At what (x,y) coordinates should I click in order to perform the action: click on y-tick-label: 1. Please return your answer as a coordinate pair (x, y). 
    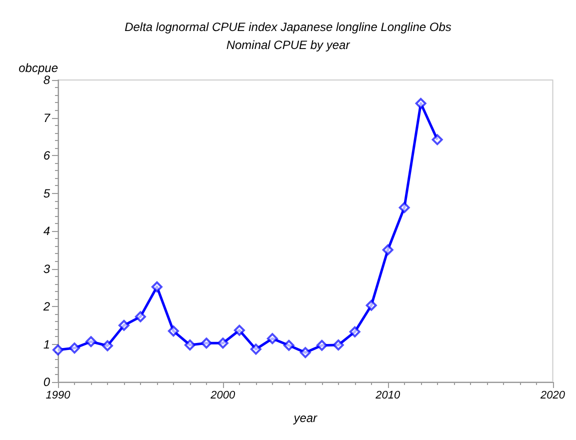
    Looking at the image, I should click on (46, 344).